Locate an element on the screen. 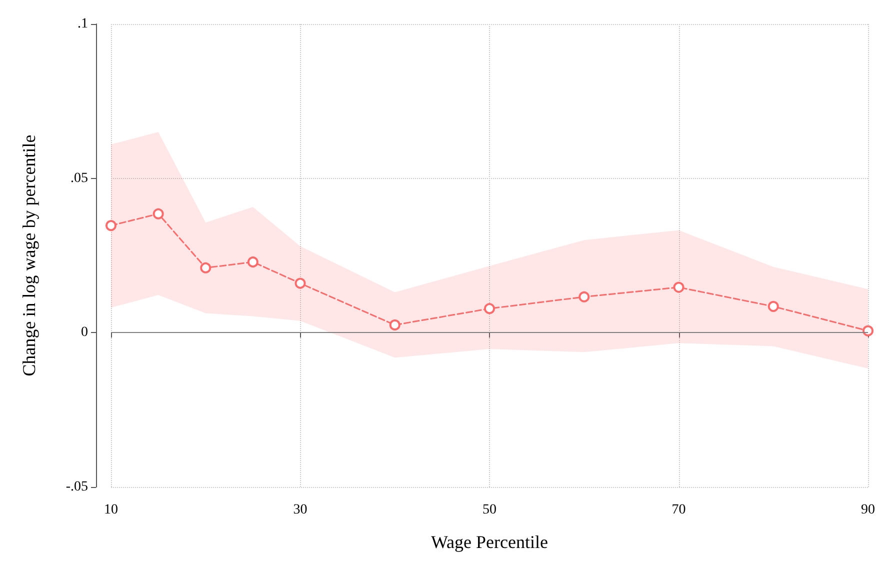 This screenshot has height=569, width=890. x-tick-label: 50 is located at coordinates (489, 510).